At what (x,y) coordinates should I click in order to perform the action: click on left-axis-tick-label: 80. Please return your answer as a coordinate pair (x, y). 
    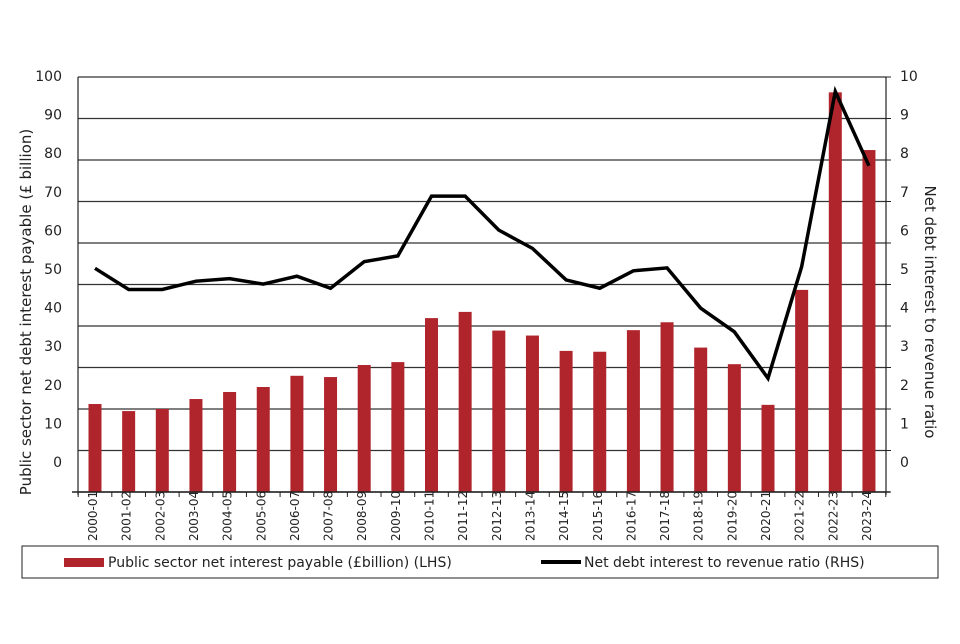
    Looking at the image, I should click on (53, 154).